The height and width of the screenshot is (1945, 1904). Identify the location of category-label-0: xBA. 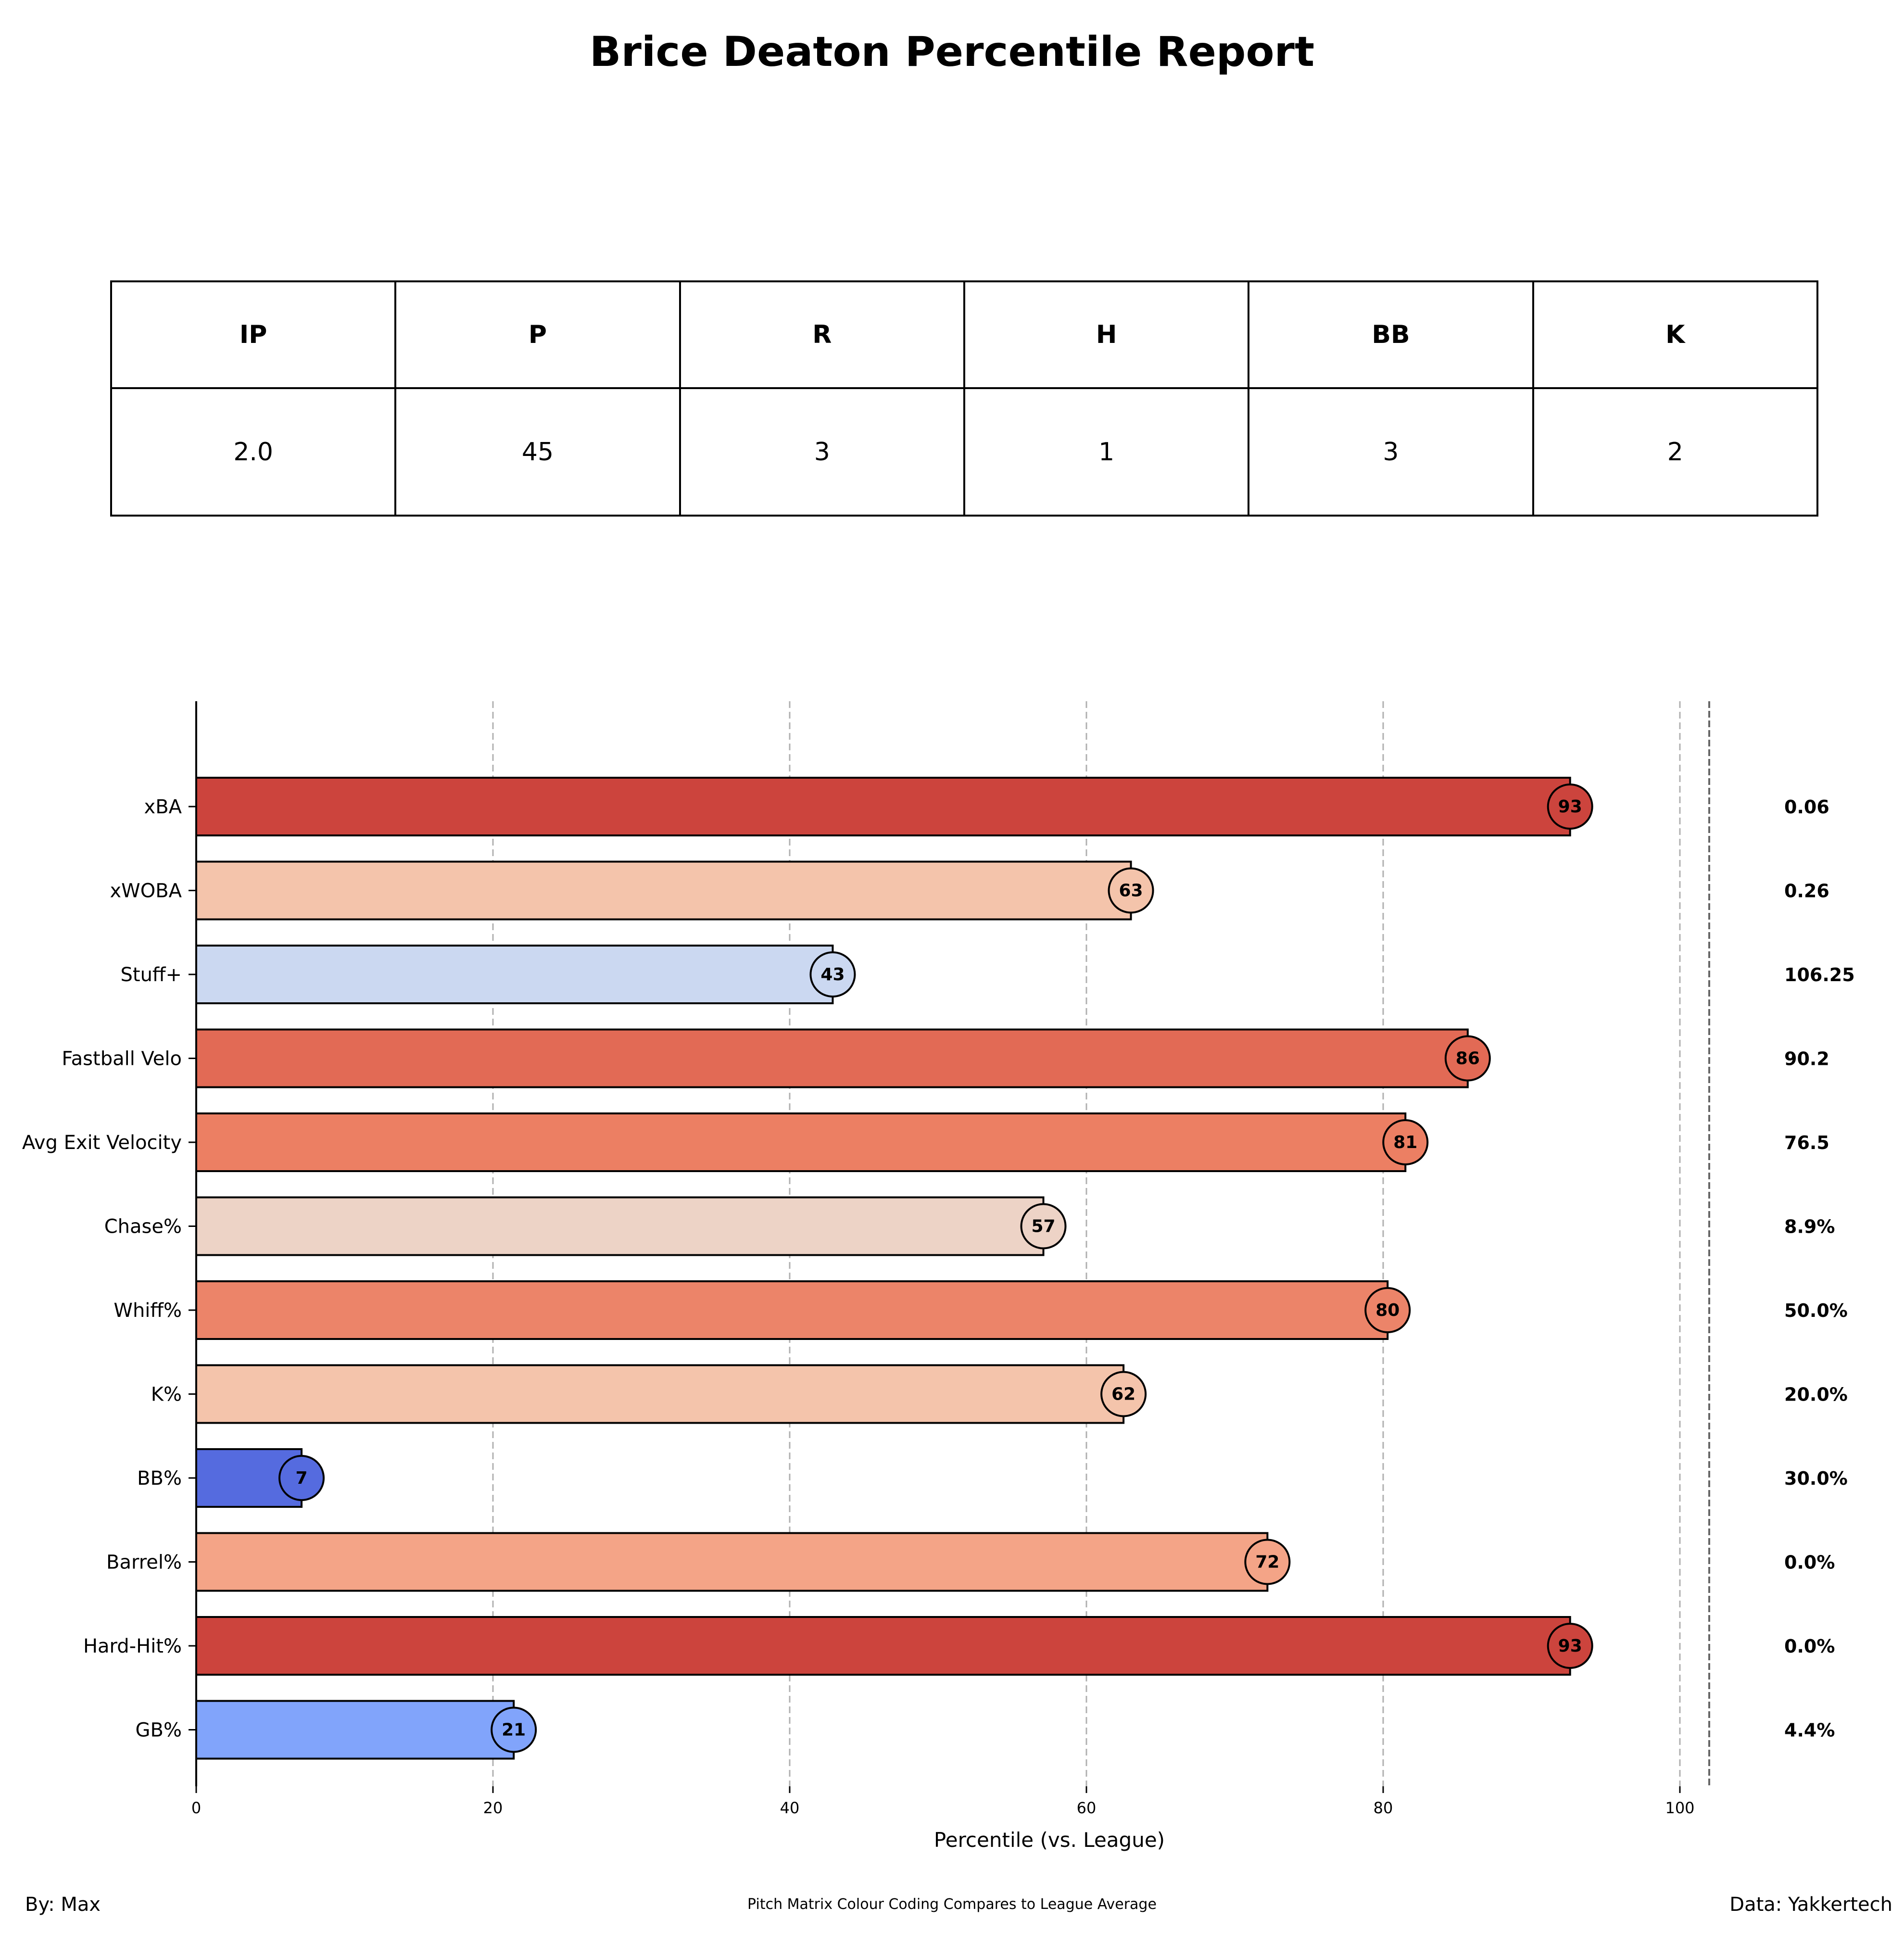
(163, 807).